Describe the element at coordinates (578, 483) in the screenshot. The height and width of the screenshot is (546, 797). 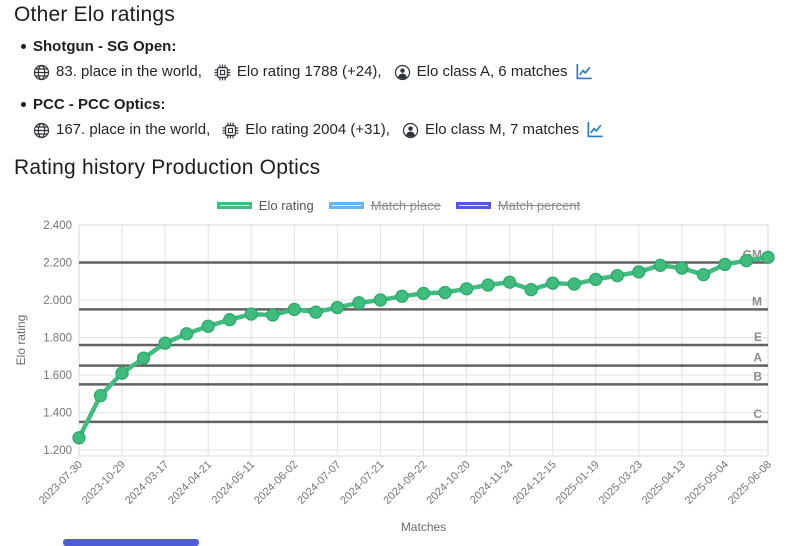
I see `x-tick-label: 2025-01-19` at that location.